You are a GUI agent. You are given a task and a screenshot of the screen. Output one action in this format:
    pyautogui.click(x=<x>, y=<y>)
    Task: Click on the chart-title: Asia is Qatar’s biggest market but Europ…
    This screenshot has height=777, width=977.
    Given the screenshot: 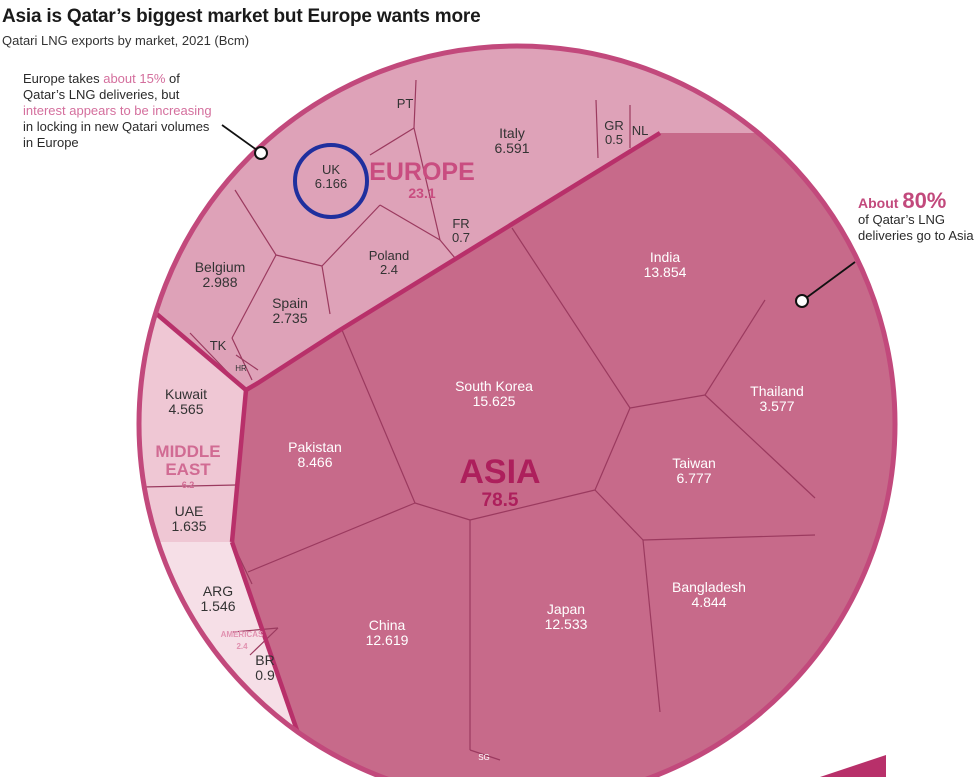 What is the action you would take?
    pyautogui.click(x=241, y=16)
    